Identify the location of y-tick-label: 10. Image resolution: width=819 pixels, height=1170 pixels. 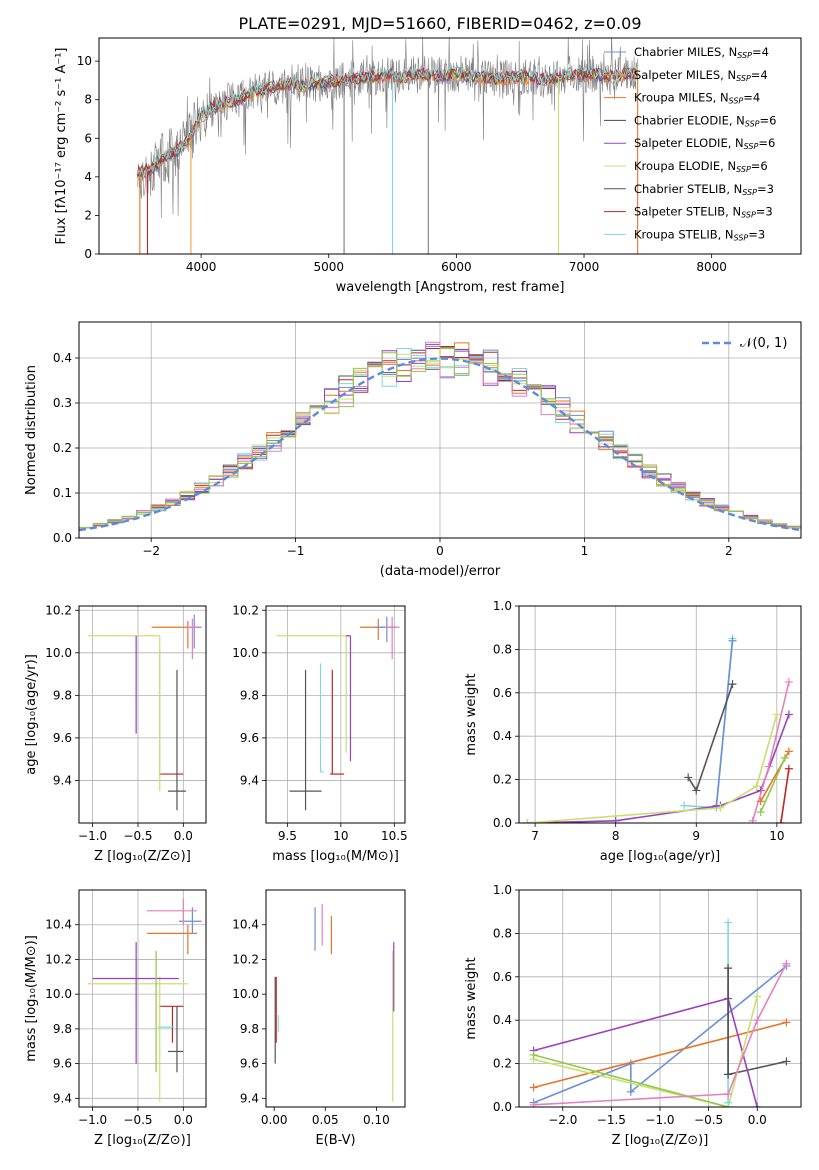
(84, 61).